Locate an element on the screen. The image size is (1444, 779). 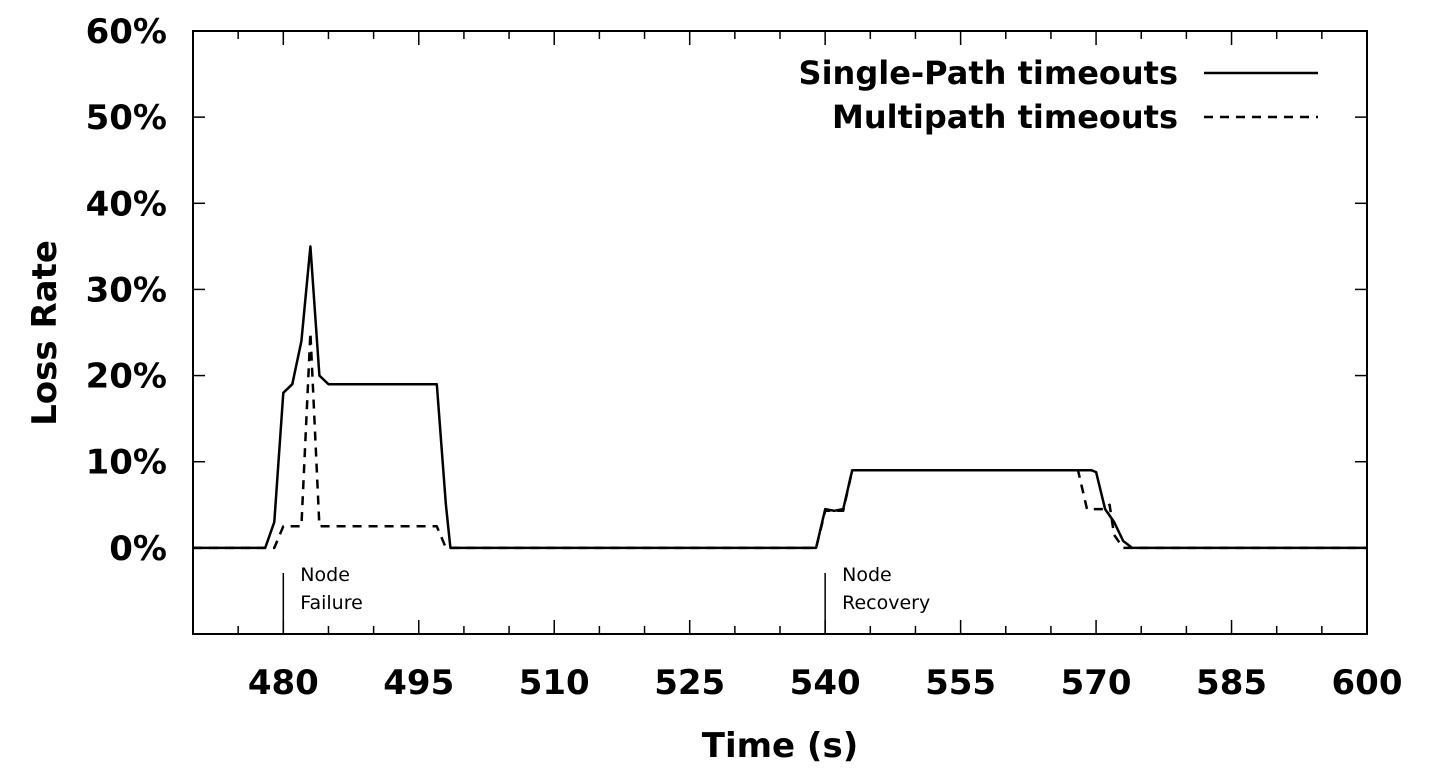
x-tick-label: 480 is located at coordinates (283, 683).